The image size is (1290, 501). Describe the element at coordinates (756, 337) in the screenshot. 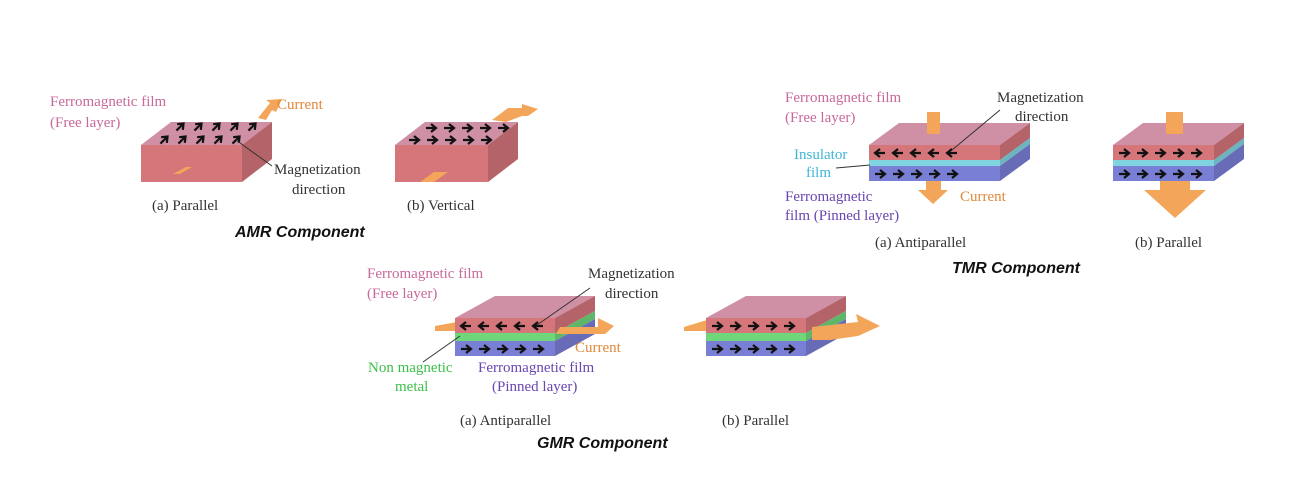

I see `gmr-b-nonmagnetic-front` at that location.